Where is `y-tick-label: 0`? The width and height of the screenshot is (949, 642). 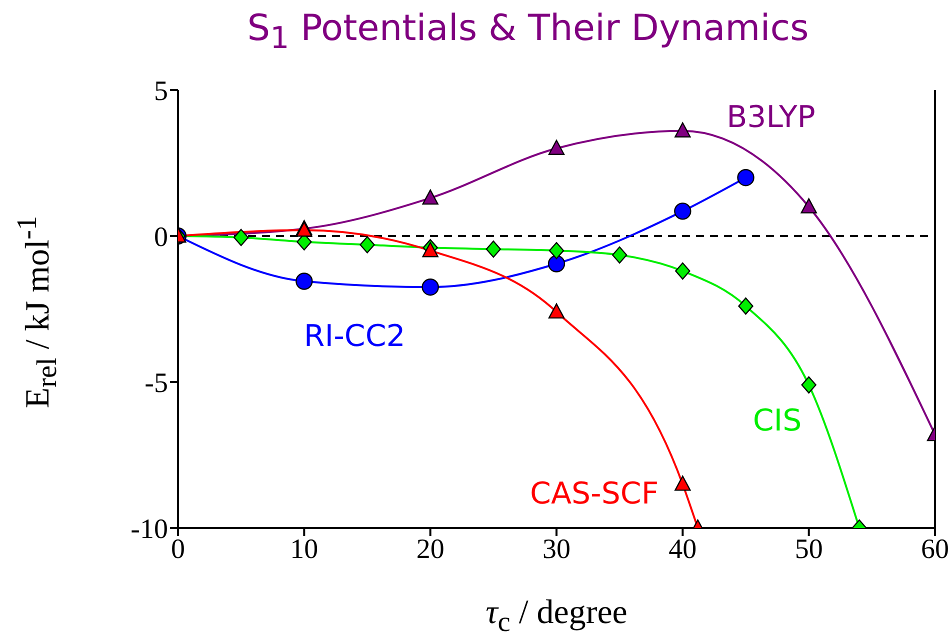 y-tick-label: 0 is located at coordinates (161, 237).